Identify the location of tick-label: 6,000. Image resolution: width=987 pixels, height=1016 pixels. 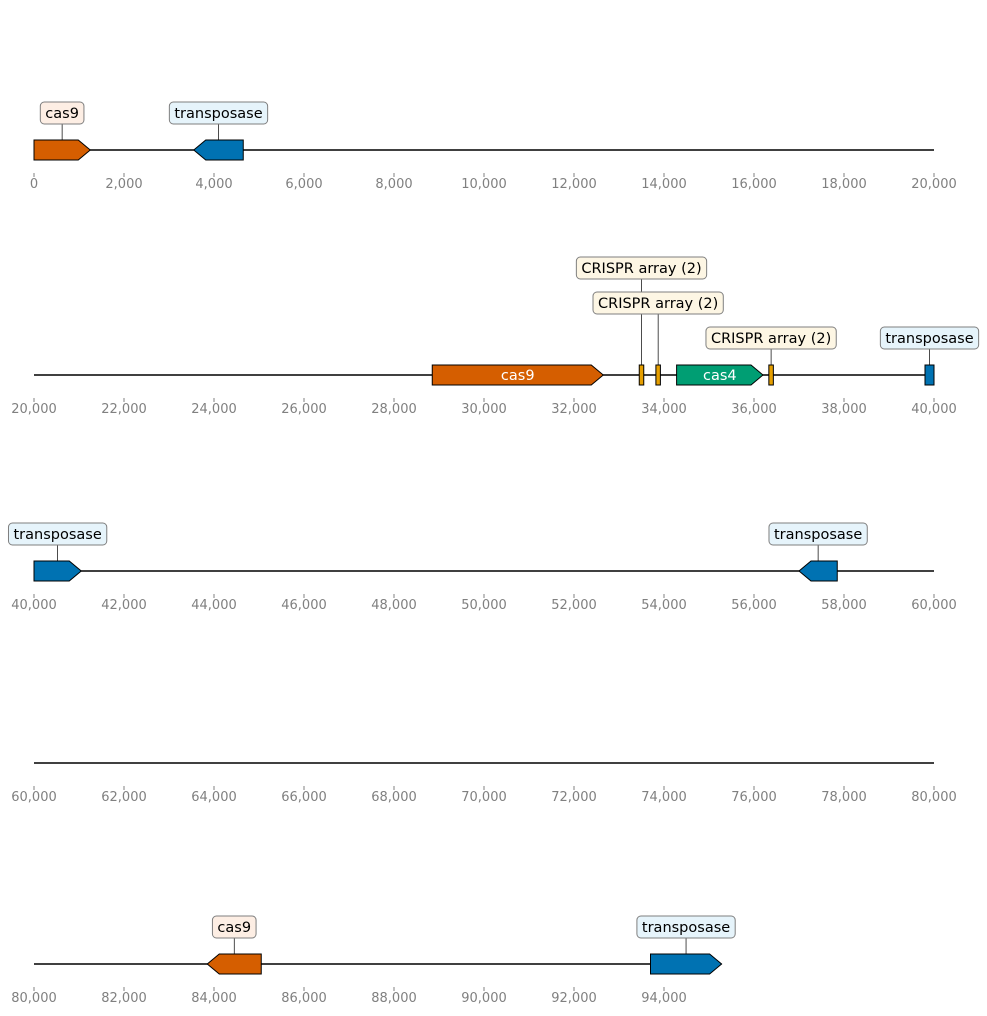
(303, 184).